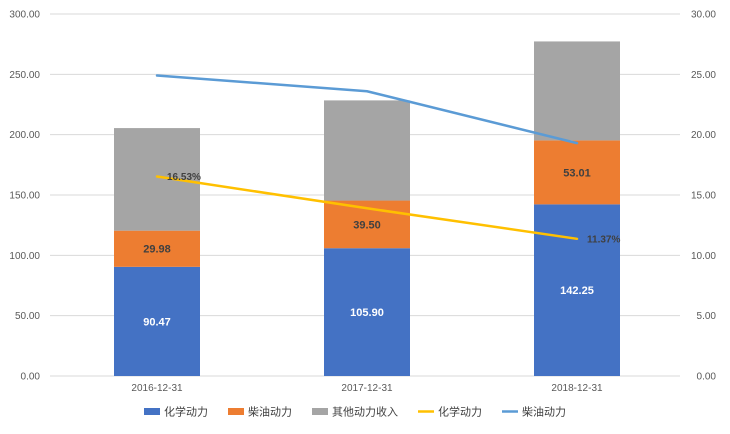 The width and height of the screenshot is (730, 434). Describe the element at coordinates (24, 75) in the screenshot. I see `y-left-tick-label: 250.00` at that location.